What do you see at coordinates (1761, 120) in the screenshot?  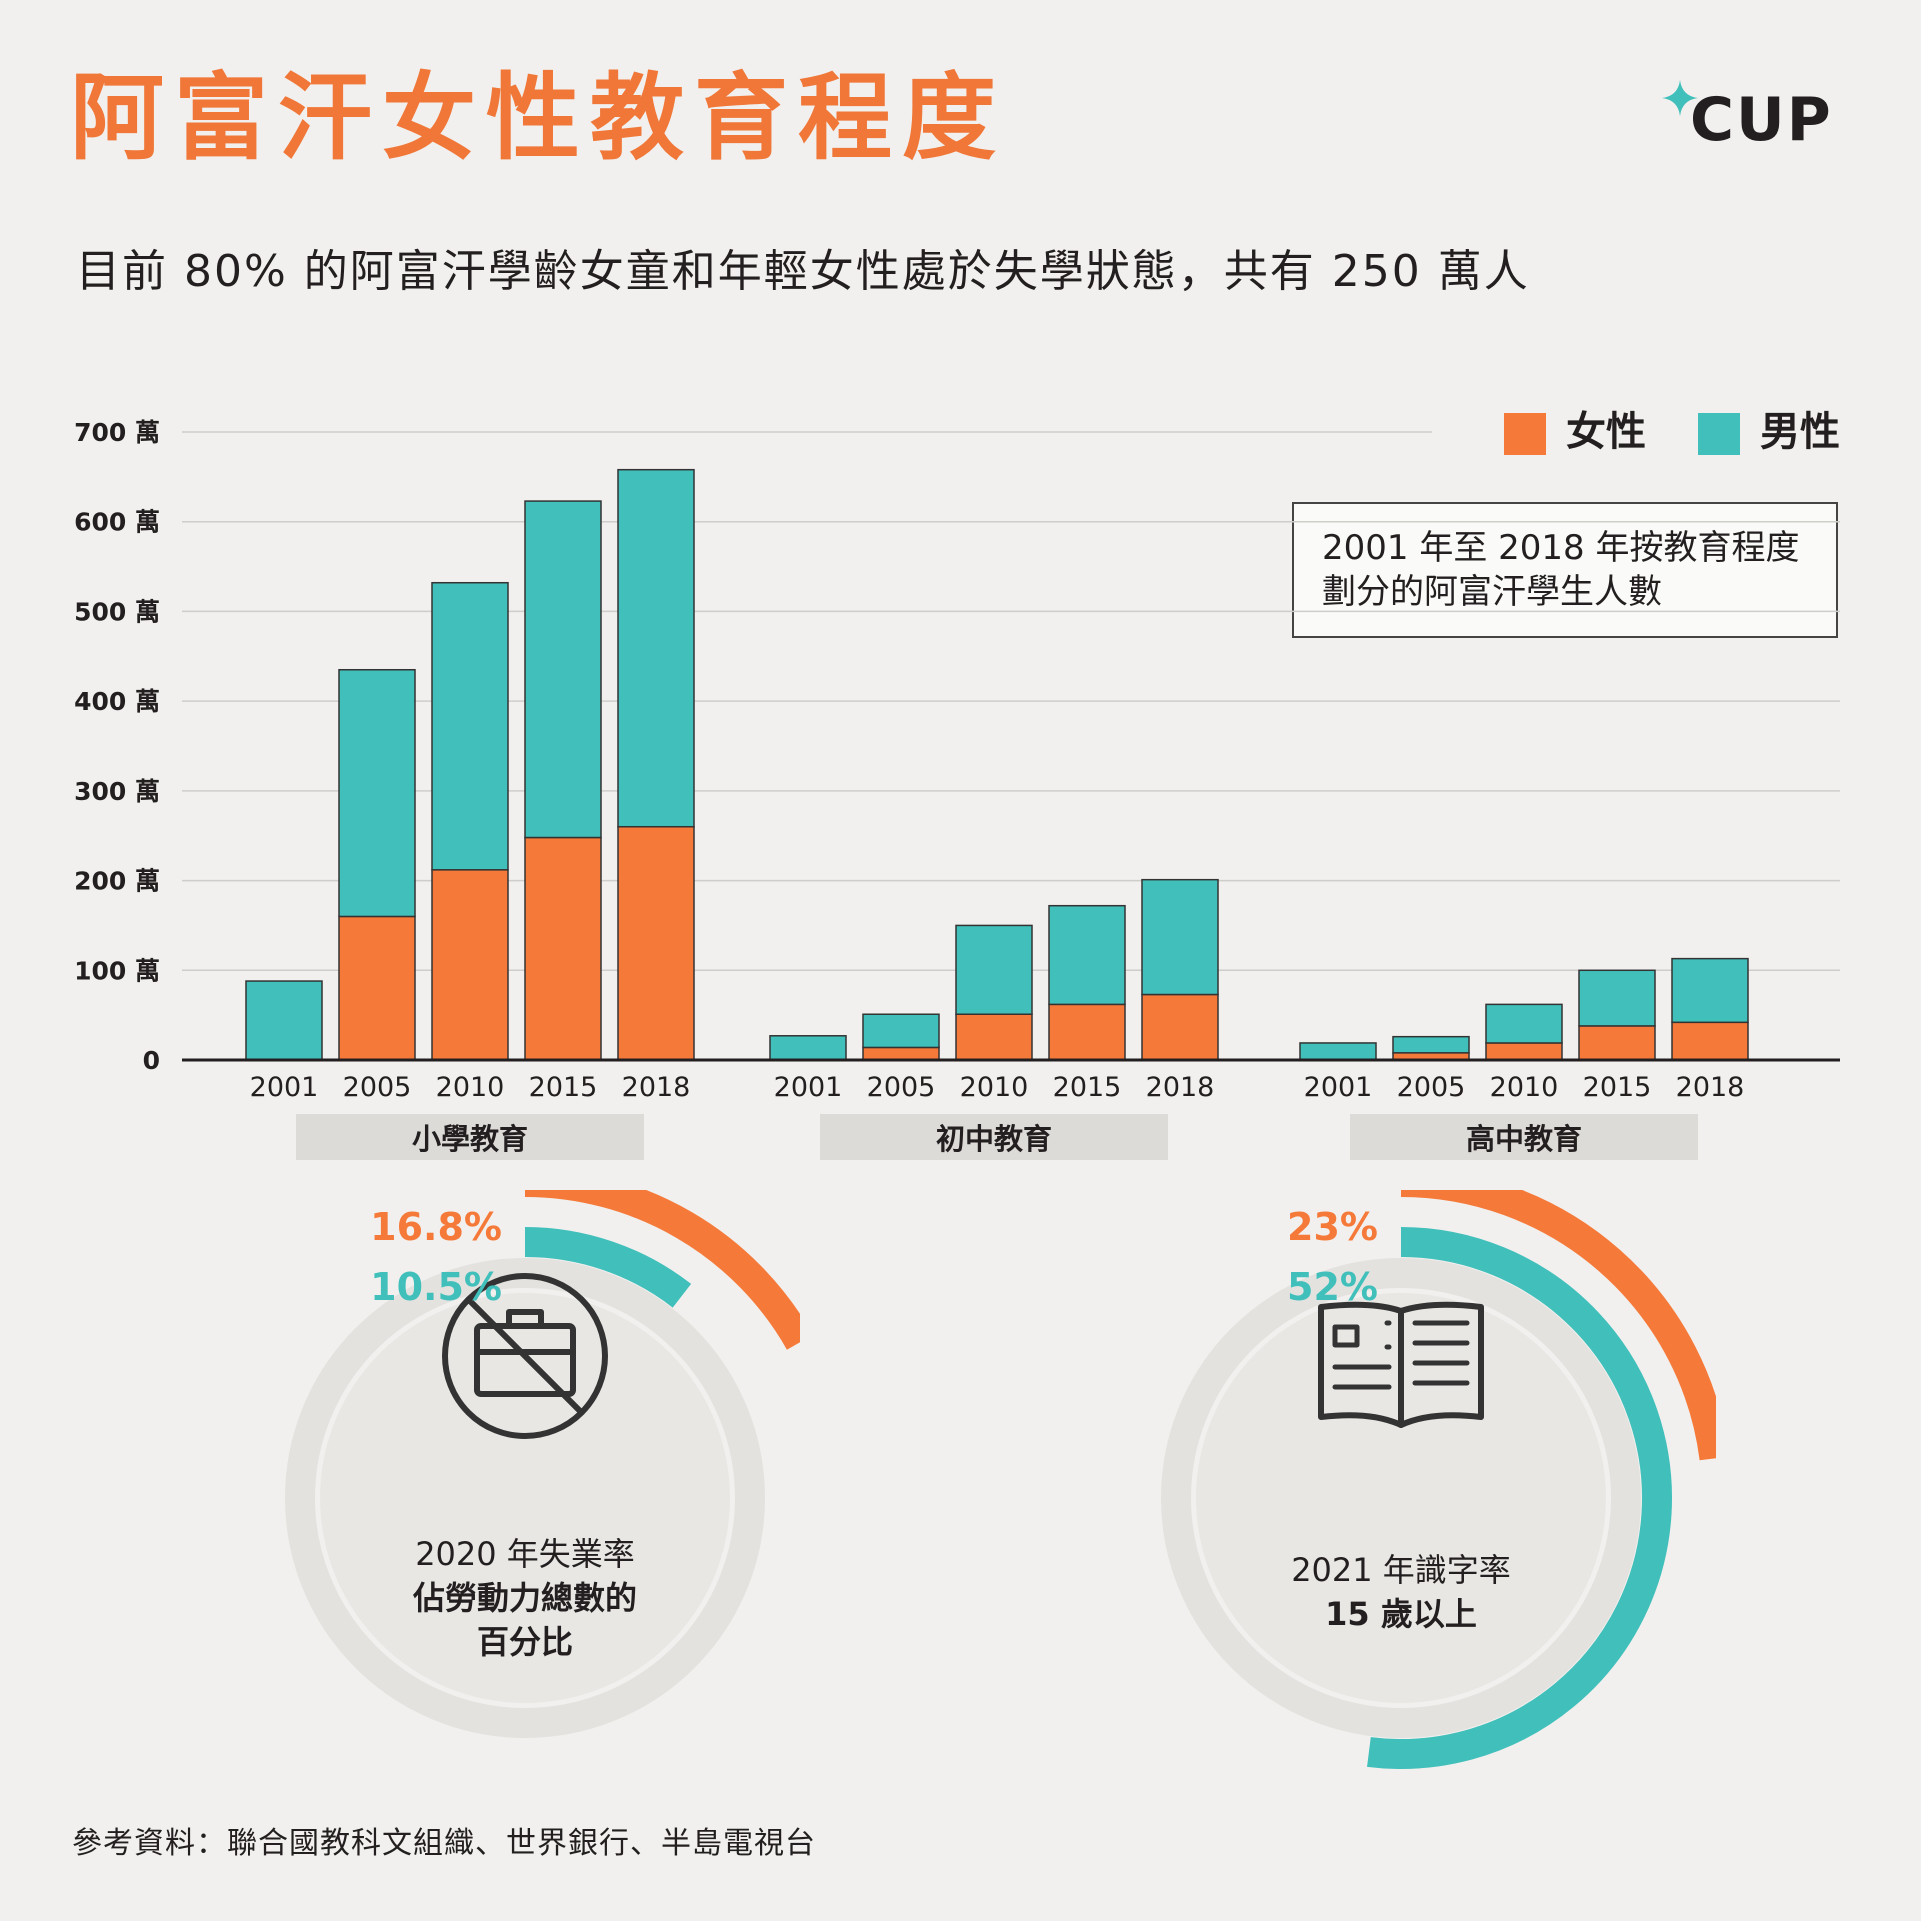 I see `logo-text: CUP` at bounding box center [1761, 120].